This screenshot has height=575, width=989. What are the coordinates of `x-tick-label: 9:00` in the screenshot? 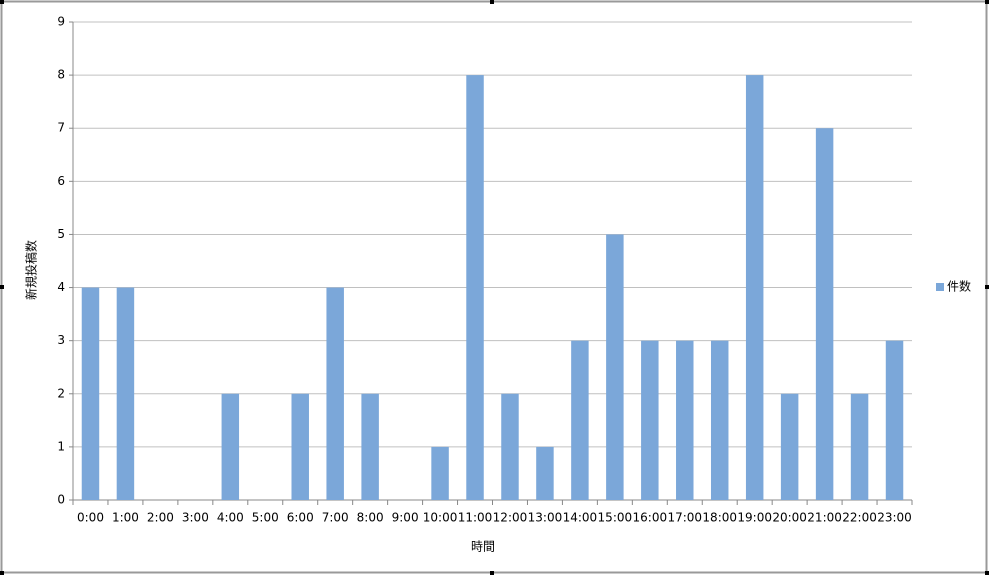 It's located at (405, 518).